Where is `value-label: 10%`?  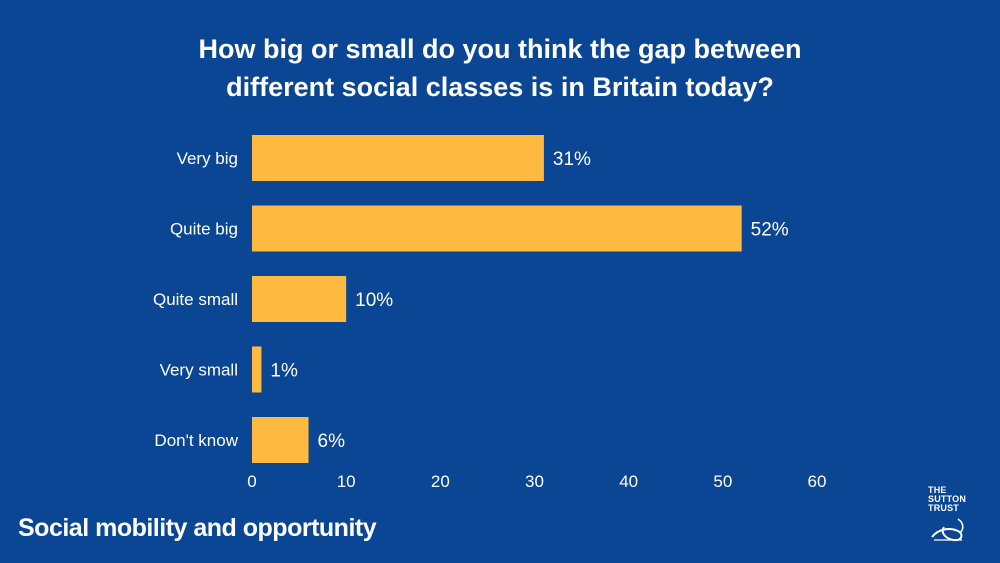
value-label: 10% is located at coordinates (374, 300).